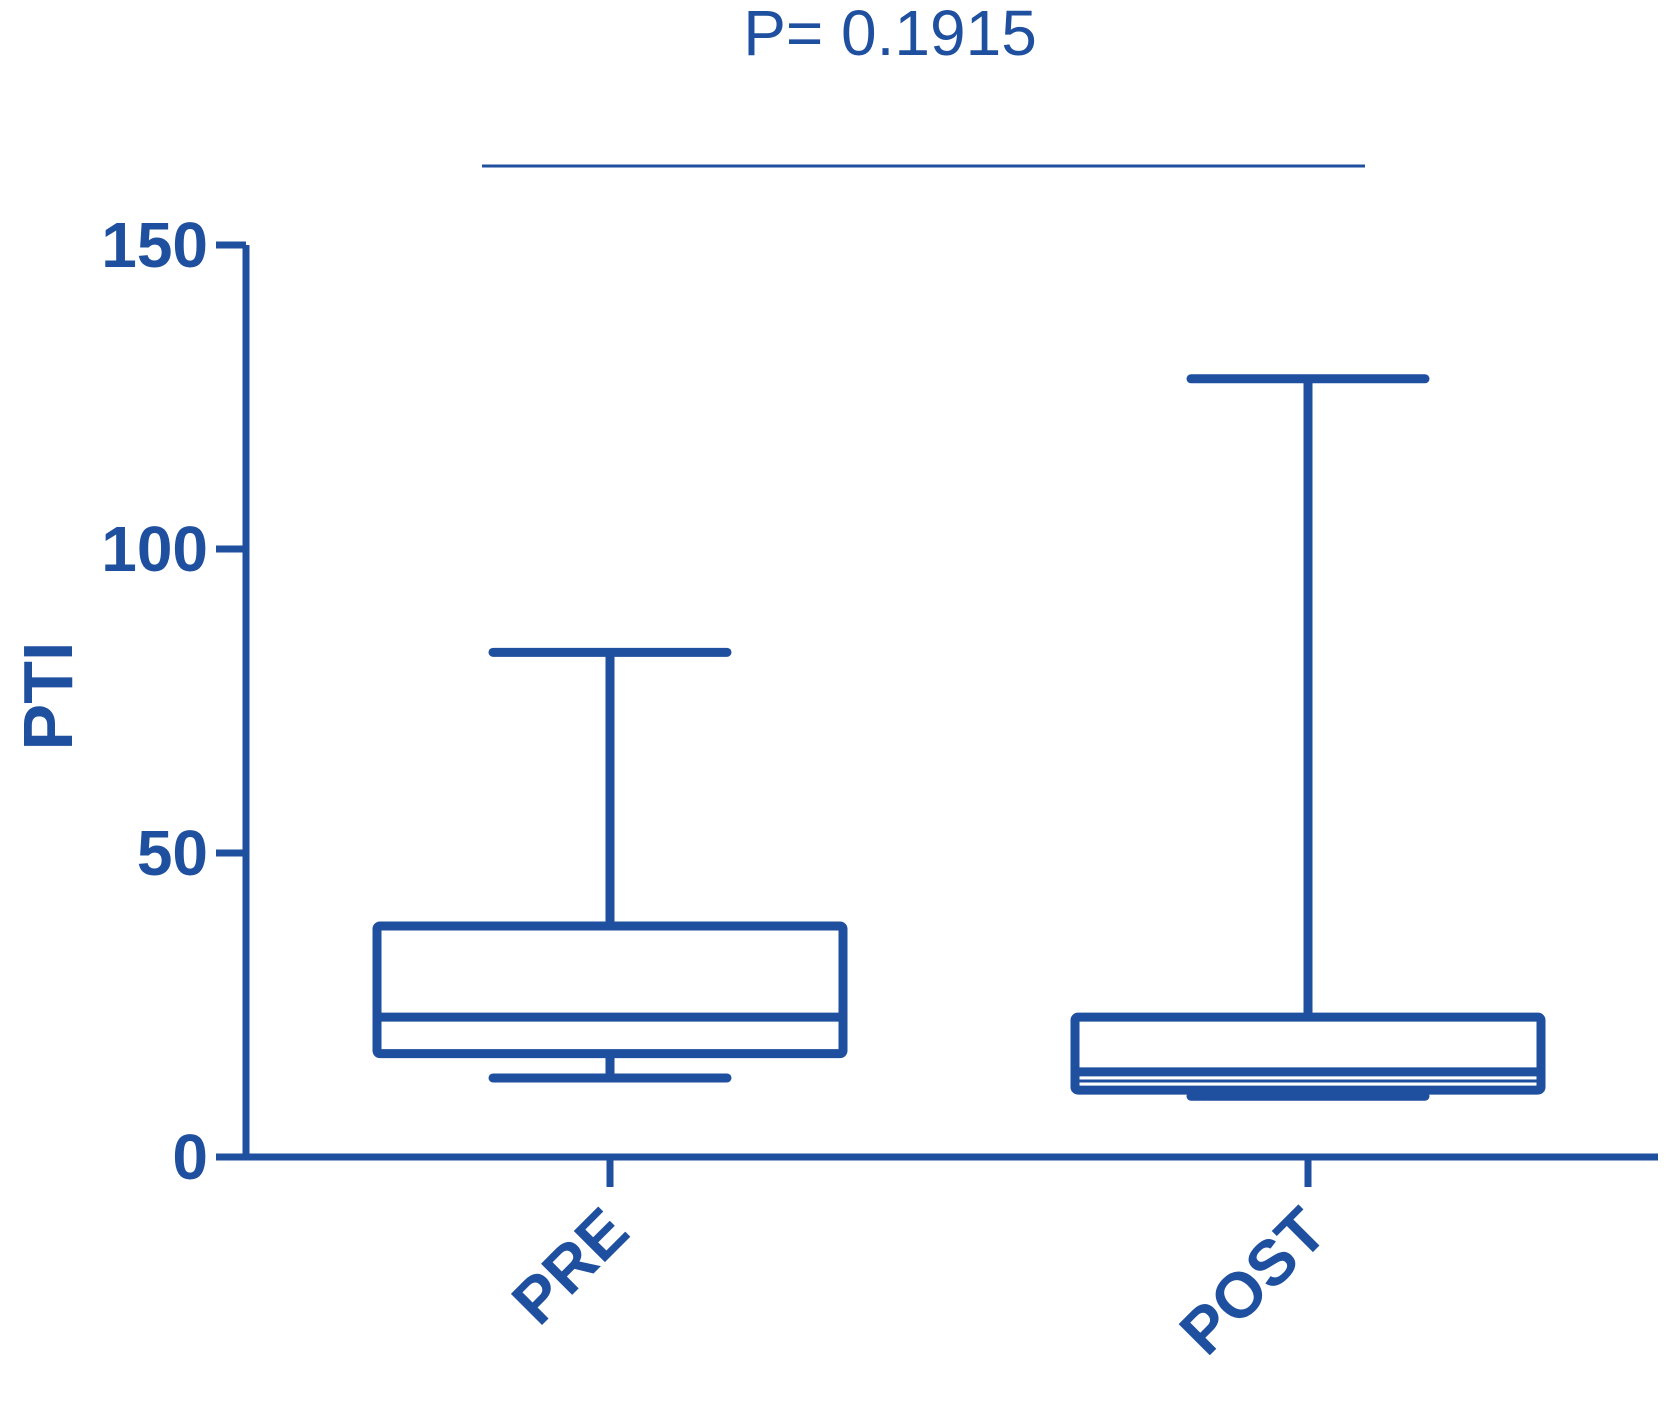  Describe the element at coordinates (48, 696) in the screenshot. I see `y-axis-label: PTI` at that location.